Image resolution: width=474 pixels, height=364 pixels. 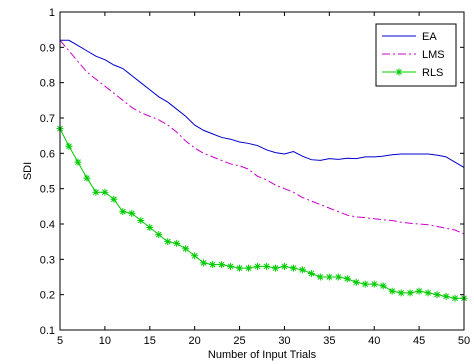 What do you see at coordinates (150, 341) in the screenshot?
I see `x-tick-label: 15` at bounding box center [150, 341].